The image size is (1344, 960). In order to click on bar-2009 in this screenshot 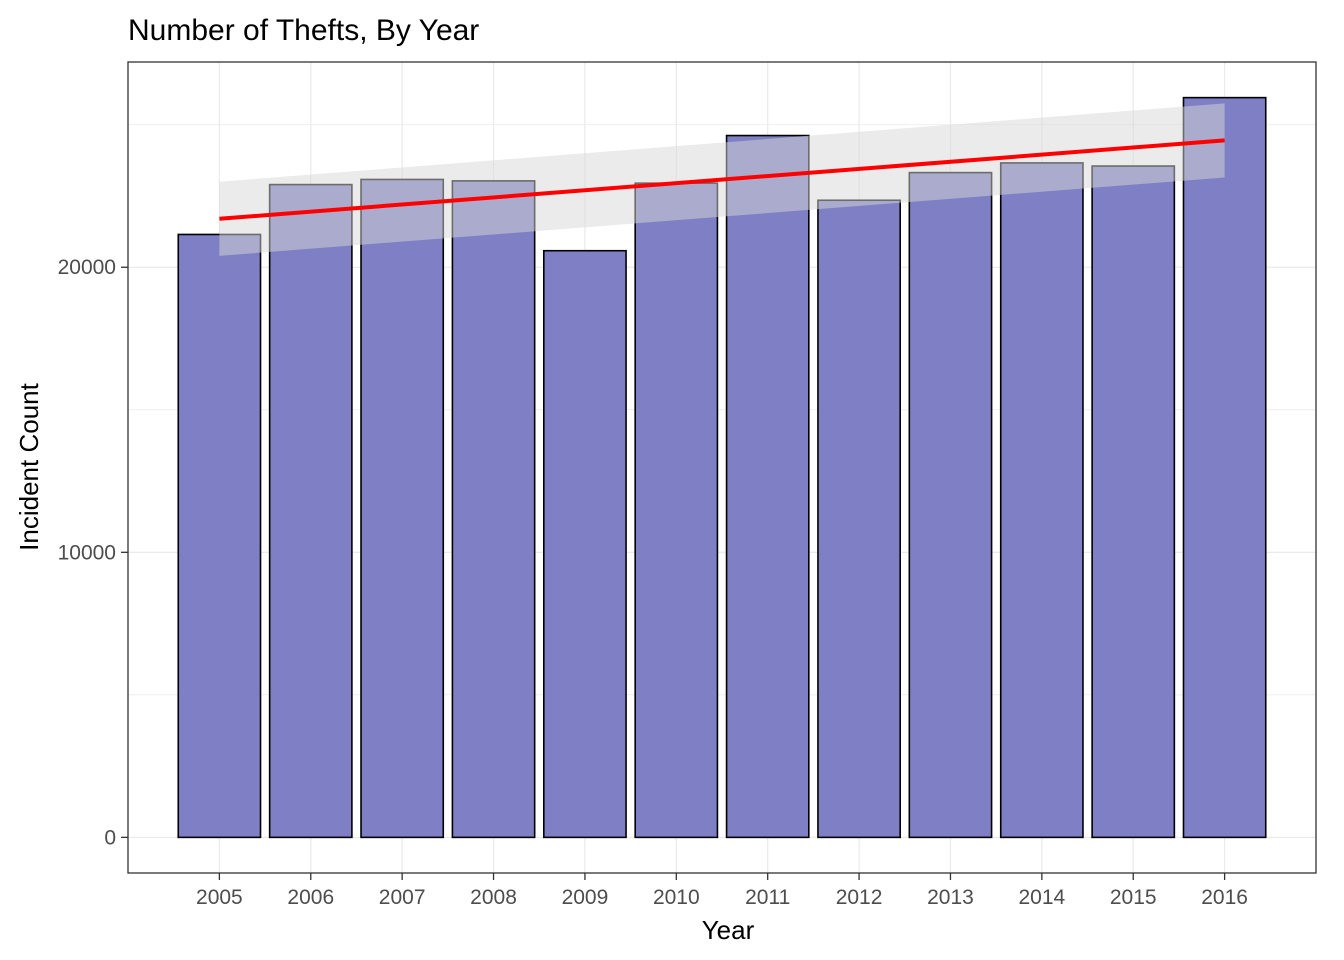, I will do `click(584, 544)`.